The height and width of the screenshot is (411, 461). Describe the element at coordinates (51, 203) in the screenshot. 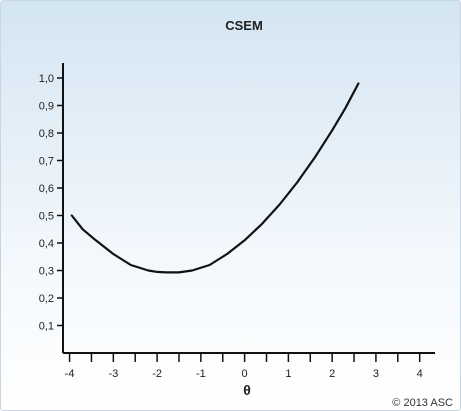

I see `y-axis-ticks: 0,1 0,2 0,3 0,4 0,5 0,6 0,7 0,8 0,9 1,0` at that location.